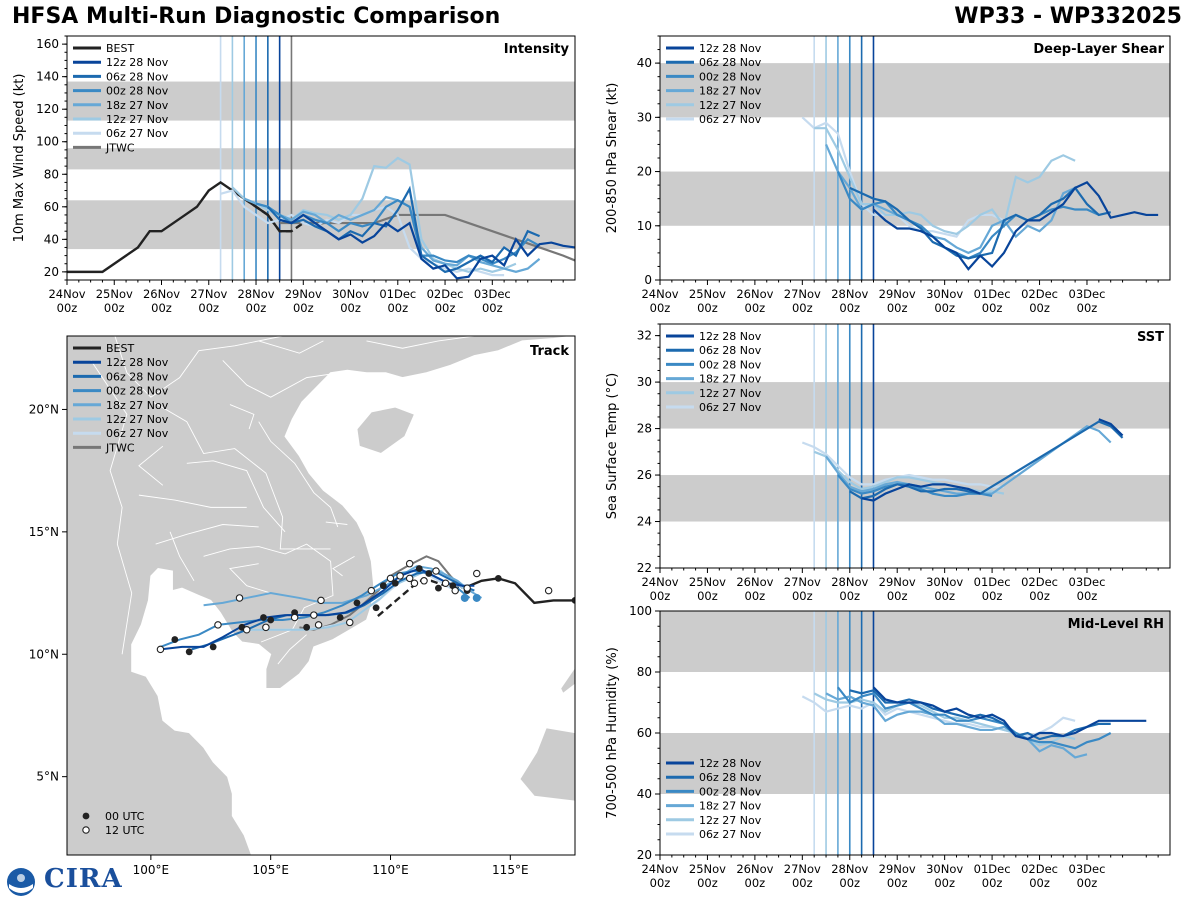 The image size is (1200, 902). What do you see at coordinates (648, 280) in the screenshot?
I see `y-tick-label: 0` at bounding box center [648, 280].